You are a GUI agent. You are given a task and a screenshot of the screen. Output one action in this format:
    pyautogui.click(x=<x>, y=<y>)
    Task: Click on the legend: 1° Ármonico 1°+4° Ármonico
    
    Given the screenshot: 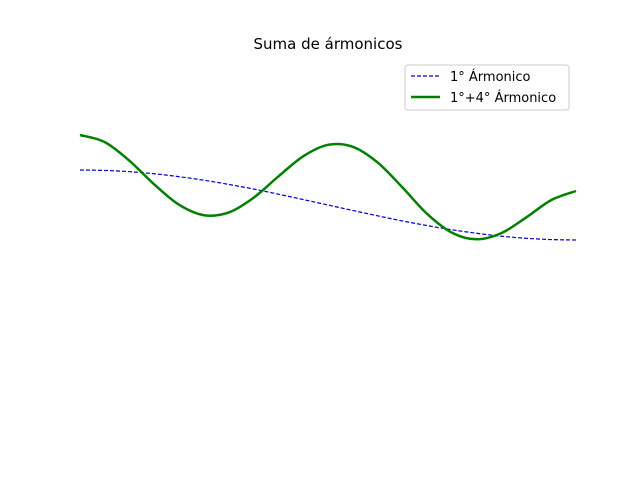 What is the action you would take?
    pyautogui.click(x=487, y=87)
    